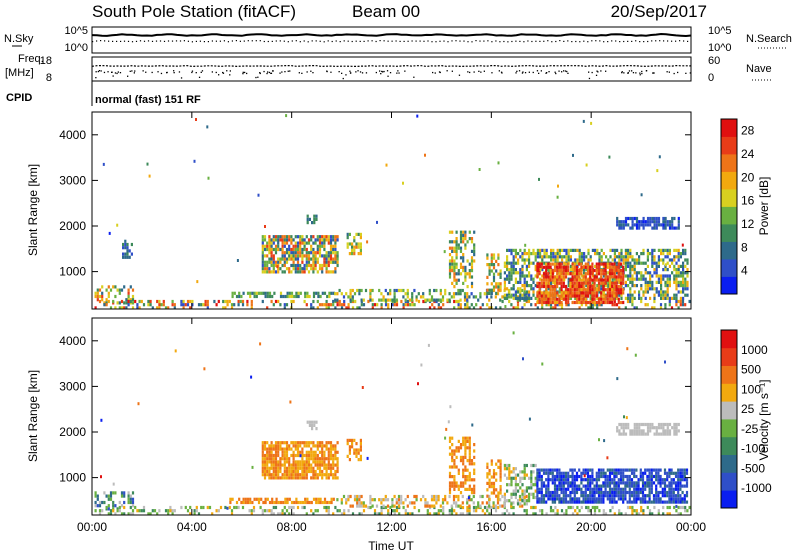  I want to click on x-tick-label: 00:00, so click(691, 527).